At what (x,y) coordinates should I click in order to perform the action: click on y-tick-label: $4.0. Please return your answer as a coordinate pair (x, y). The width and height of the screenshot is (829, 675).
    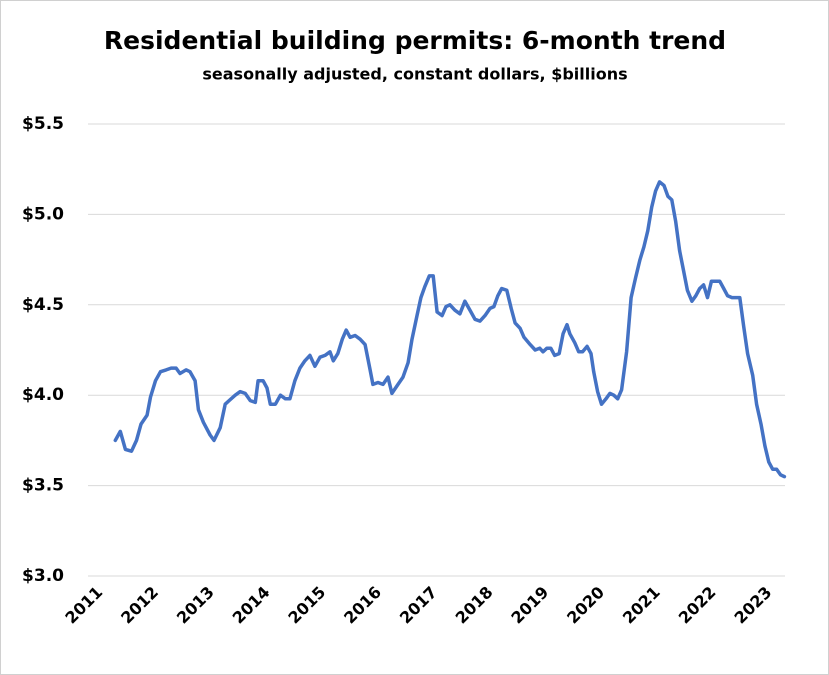
    Looking at the image, I should click on (43, 395).